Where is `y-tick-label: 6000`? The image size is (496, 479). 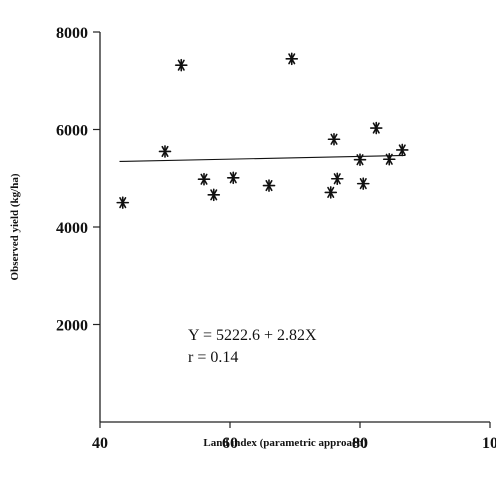 y-tick-label: 6000 is located at coordinates (72, 131).